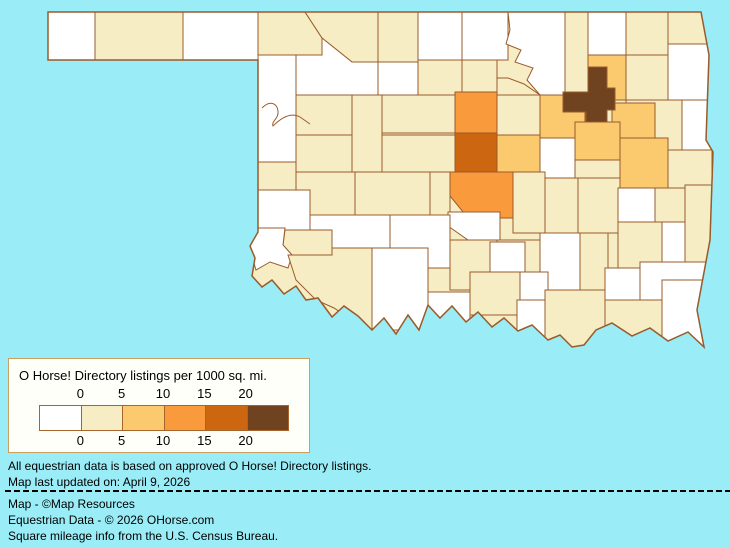  Describe the element at coordinates (493, 330) in the screenshot. I see `county-love` at that location.